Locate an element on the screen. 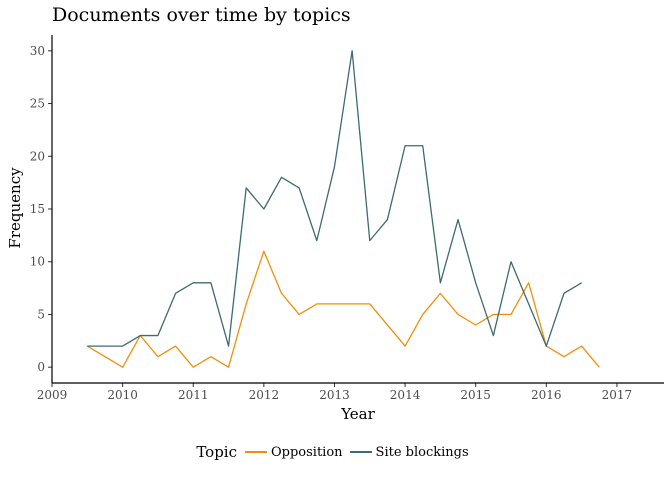 This screenshot has width=672, height=480. legend-item-site-blockings: Site blockings is located at coordinates (409, 452).